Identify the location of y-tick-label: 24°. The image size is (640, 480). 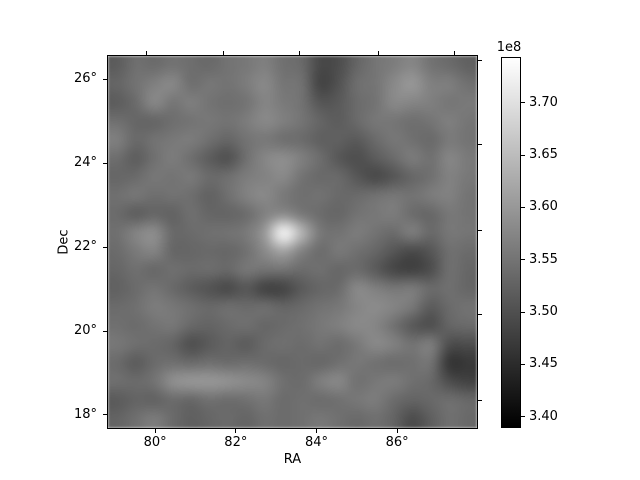
(85, 163).